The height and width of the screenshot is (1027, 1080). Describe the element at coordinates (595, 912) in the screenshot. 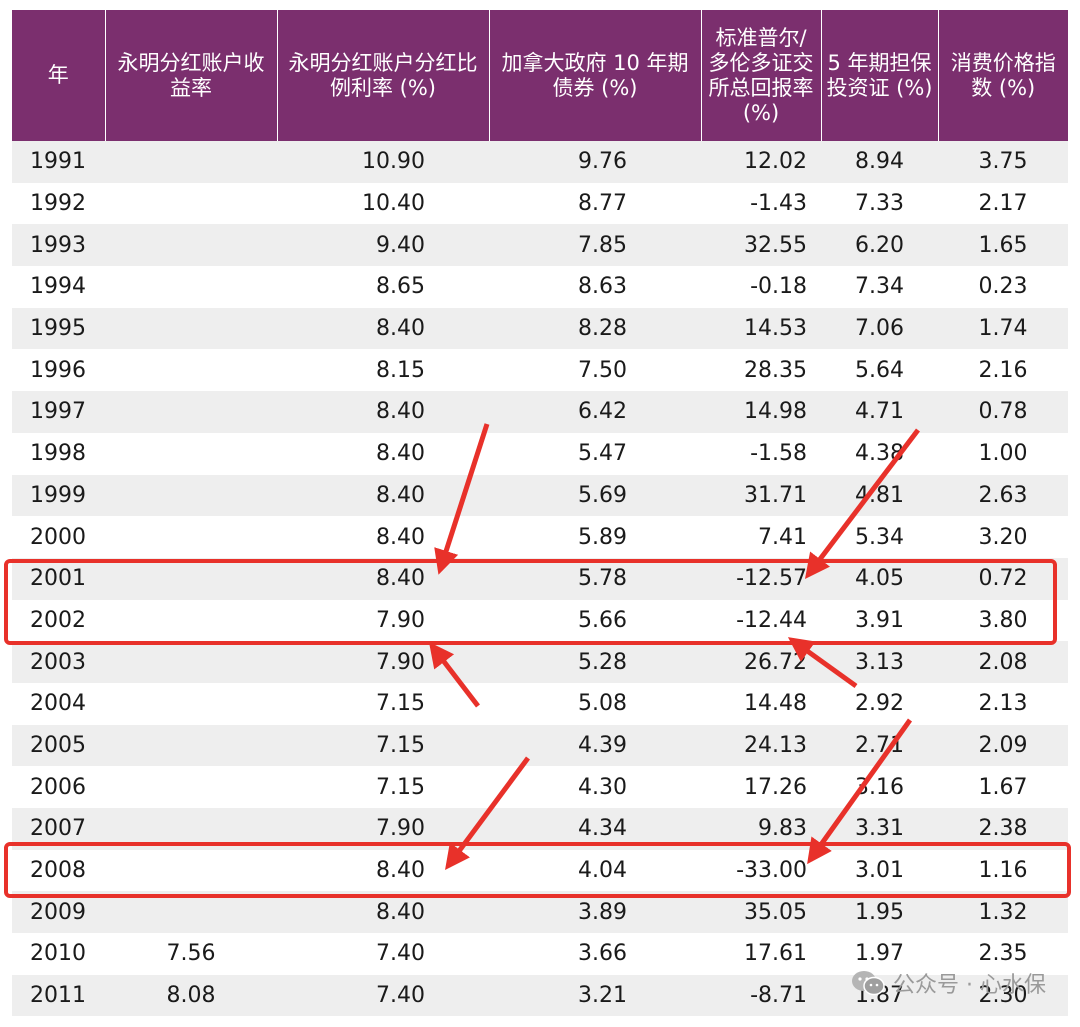

I see `cell-canada-10y-bond: 3.89` at that location.